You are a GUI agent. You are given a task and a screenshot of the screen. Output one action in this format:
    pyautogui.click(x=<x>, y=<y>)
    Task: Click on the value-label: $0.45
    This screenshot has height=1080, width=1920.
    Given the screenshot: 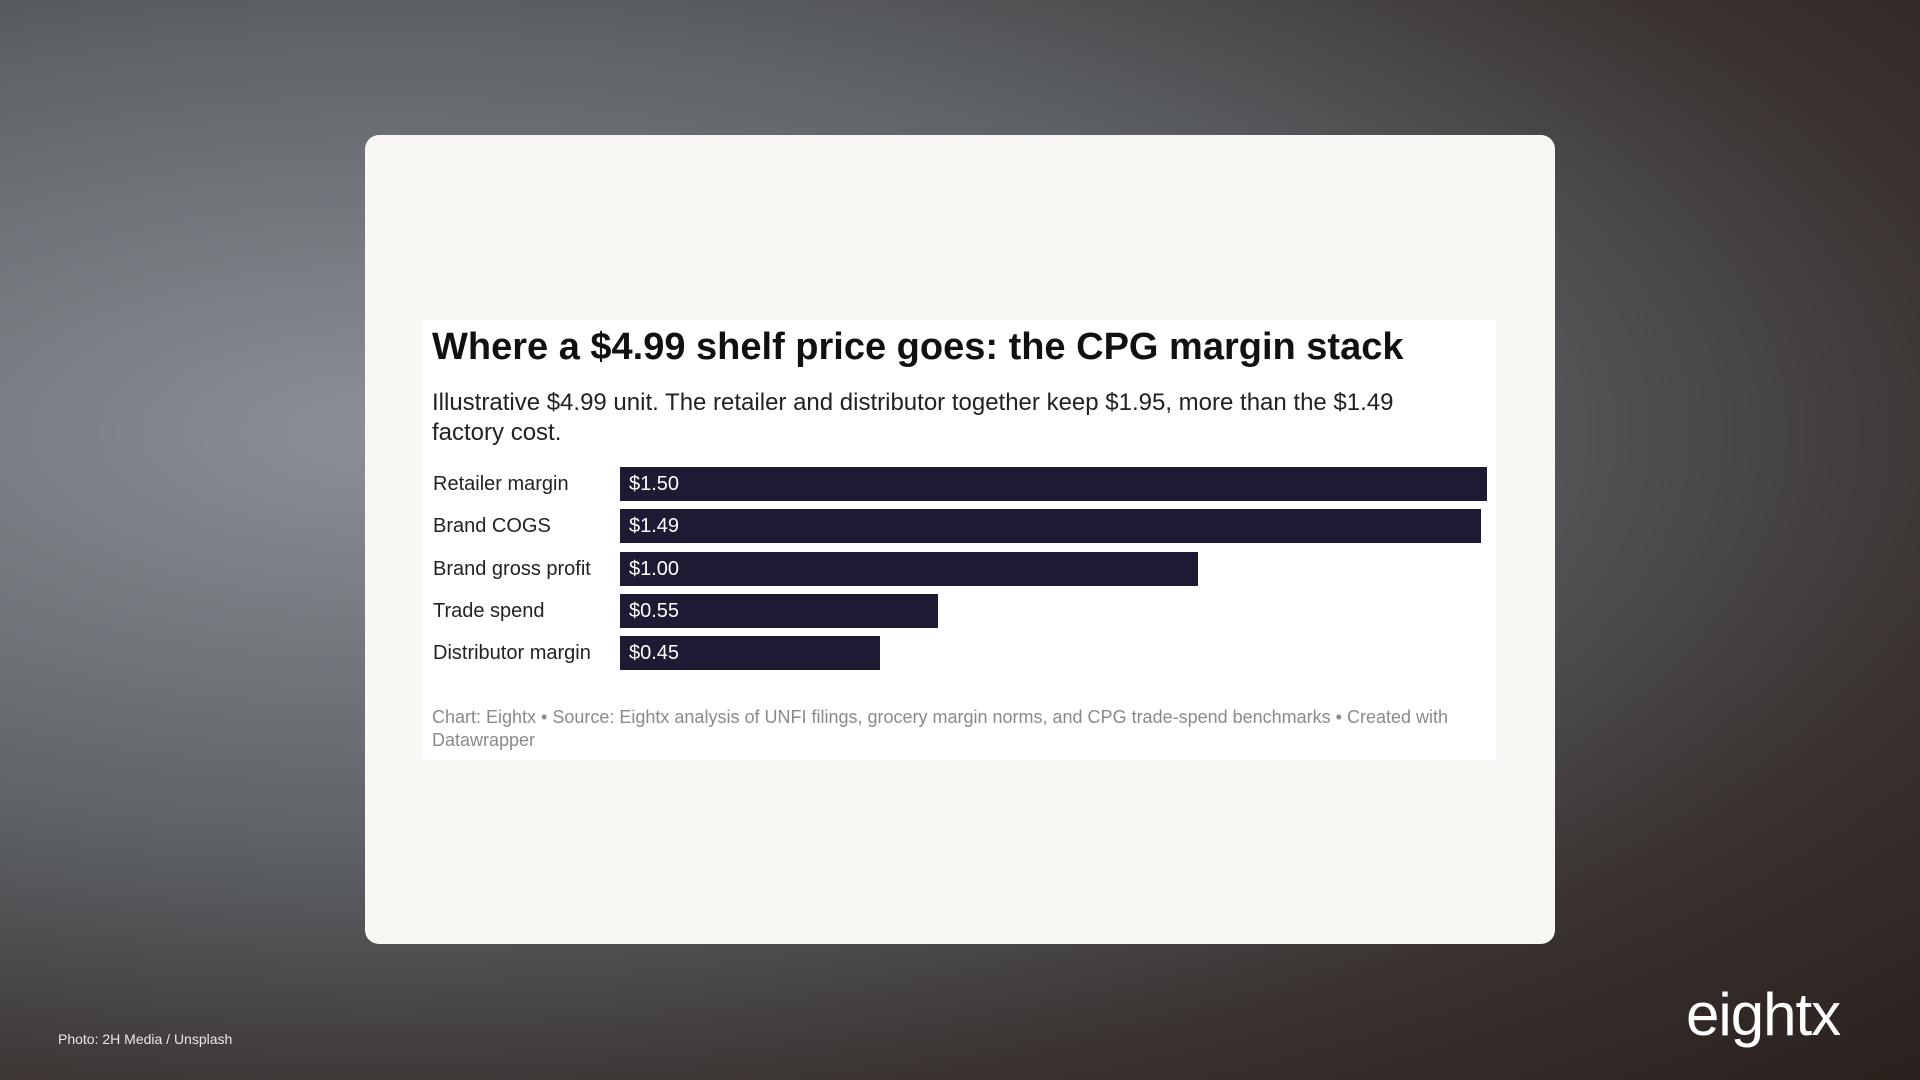 What is the action you would take?
    pyautogui.click(x=654, y=653)
    